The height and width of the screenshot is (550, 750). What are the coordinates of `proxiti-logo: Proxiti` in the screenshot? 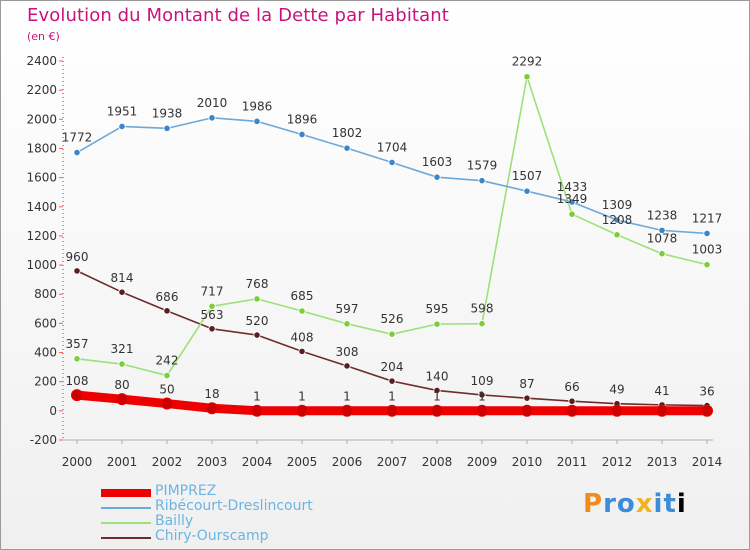 It's located at (635, 504).